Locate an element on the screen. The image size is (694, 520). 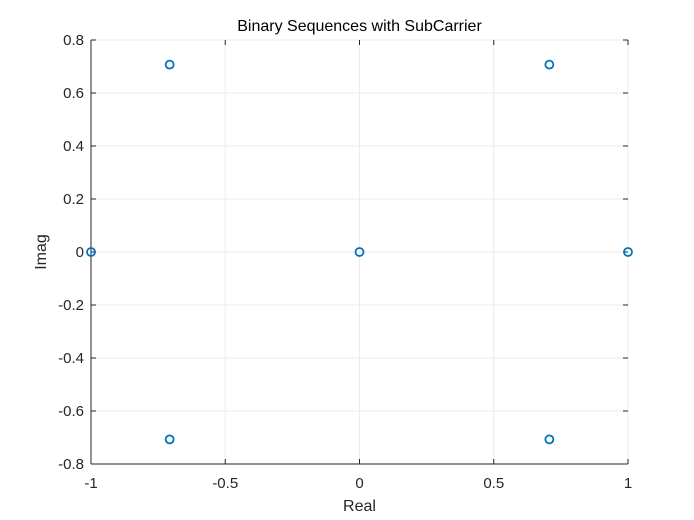
y-axis-label: Imag is located at coordinates (41, 252).